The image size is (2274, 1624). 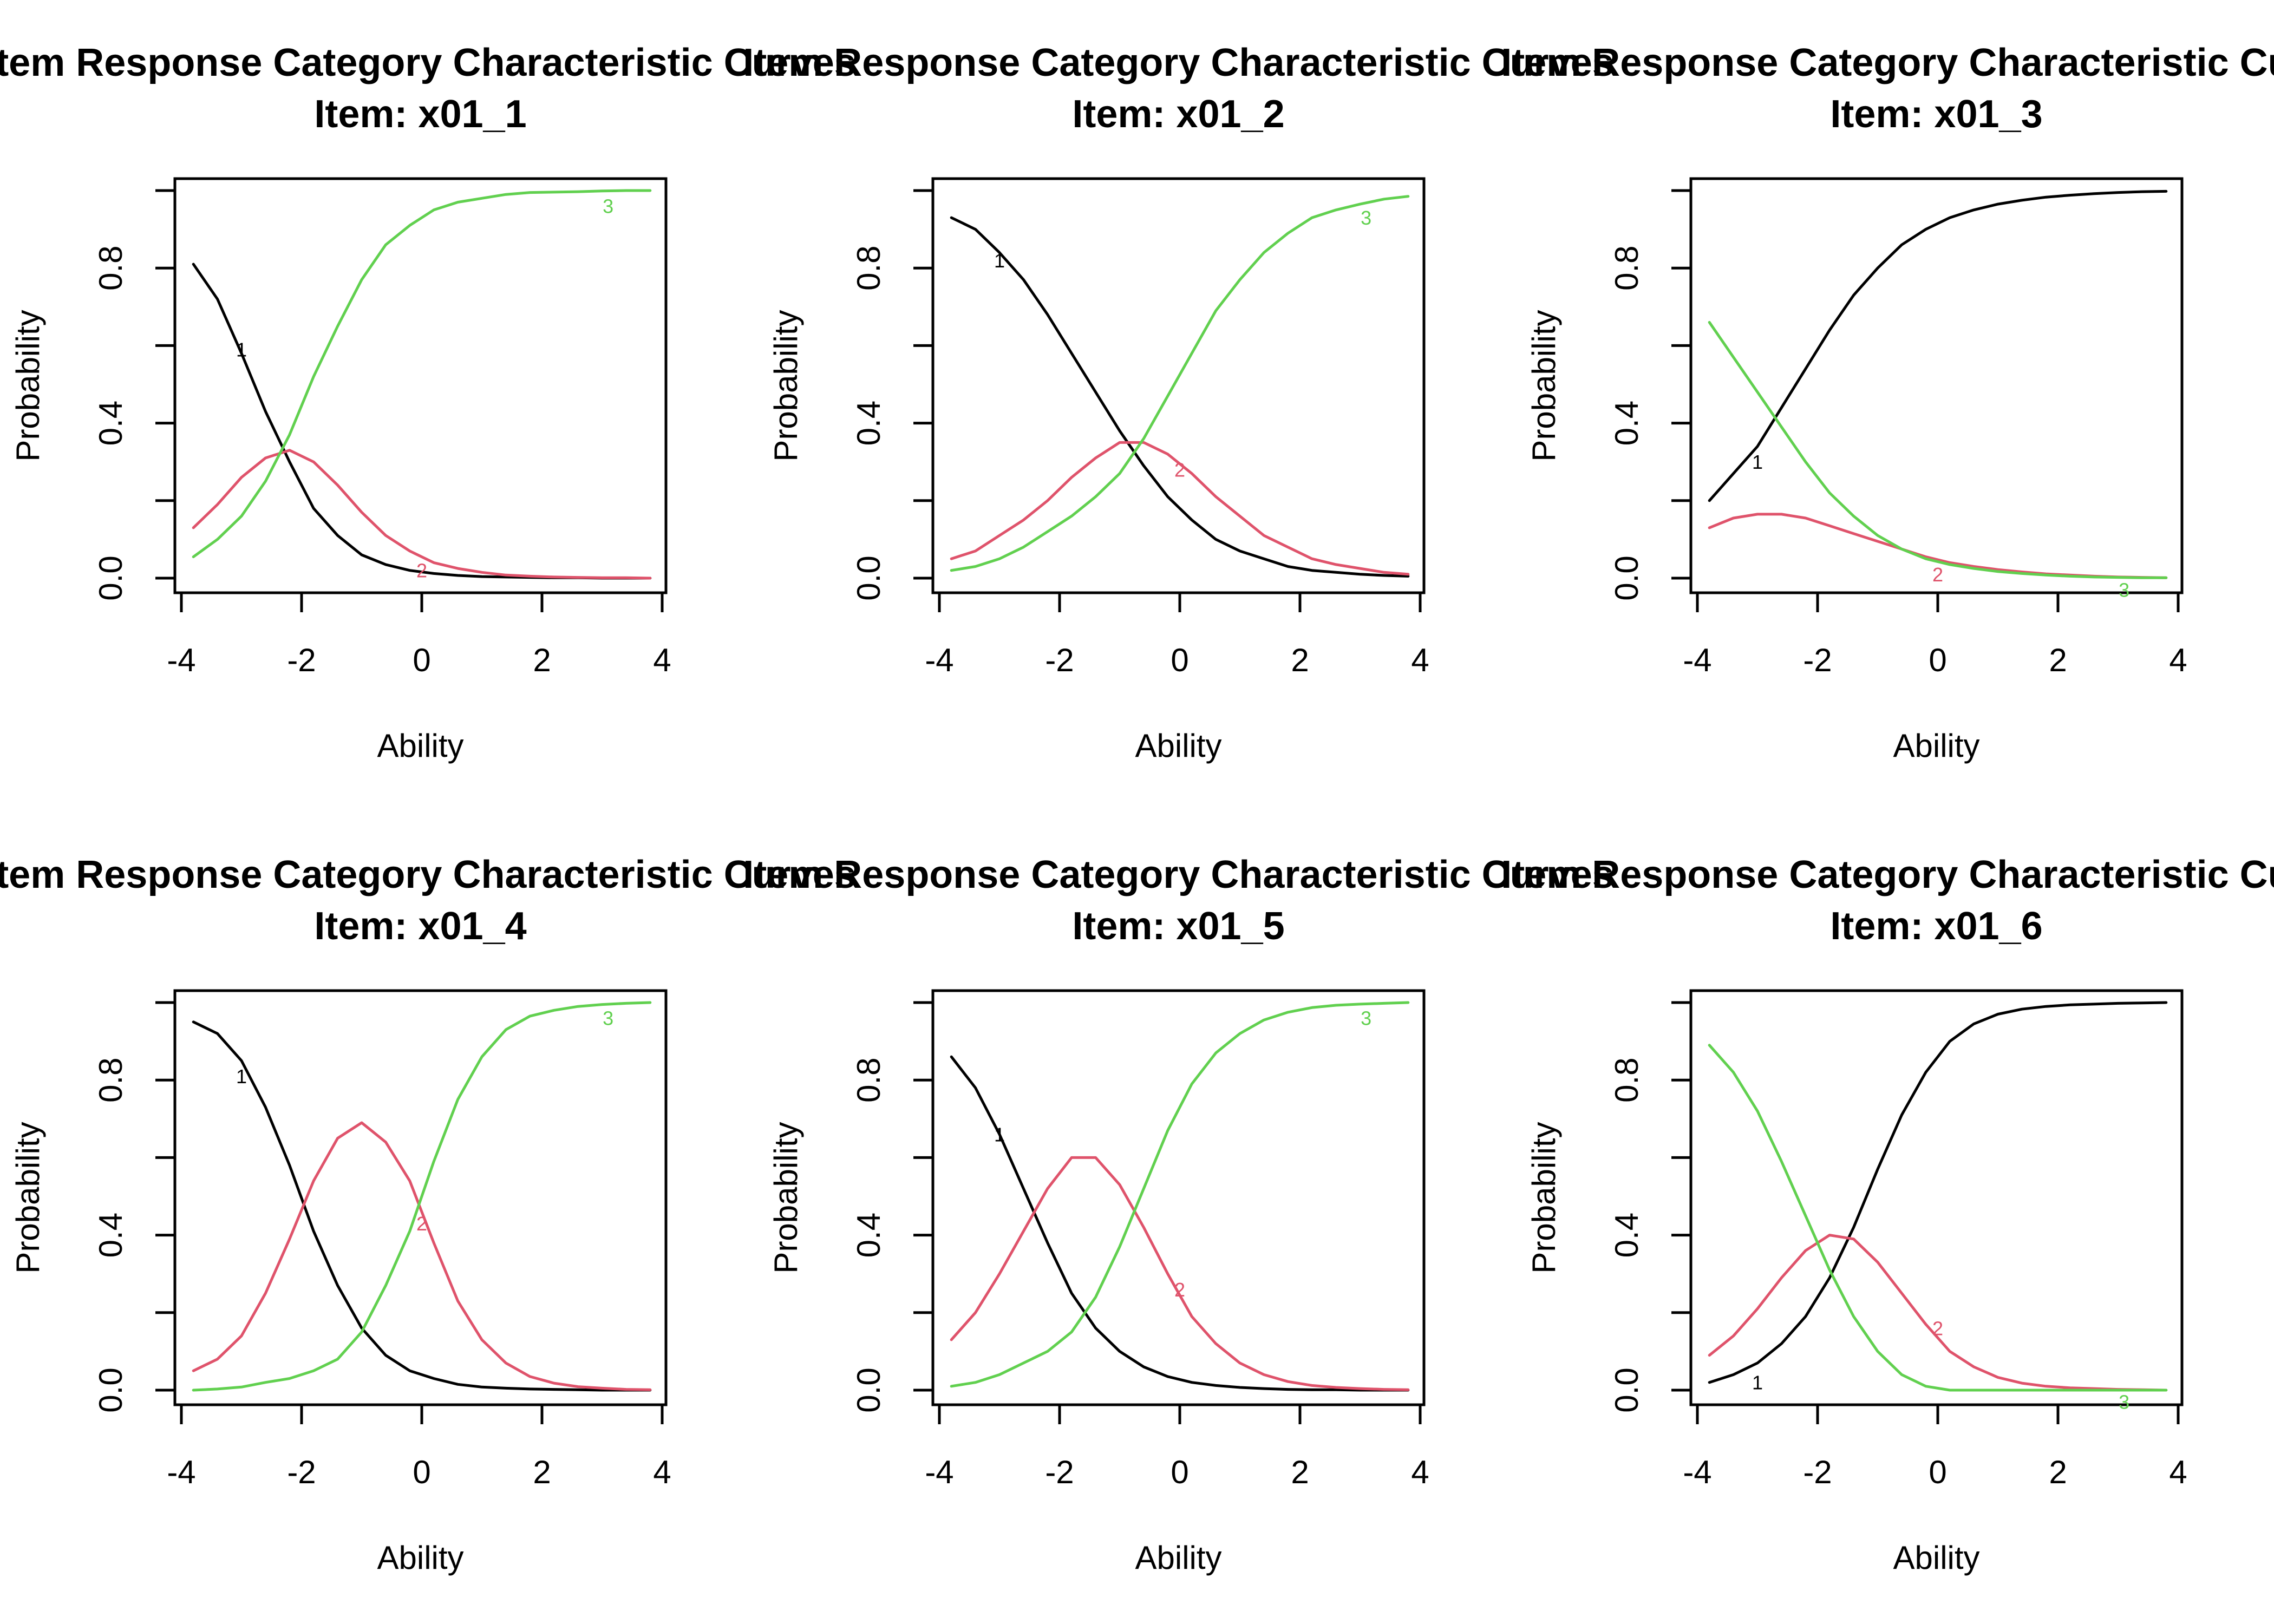 What do you see at coordinates (1936, 114) in the screenshot?
I see `panel-subtitle: Item: x01_3` at bounding box center [1936, 114].